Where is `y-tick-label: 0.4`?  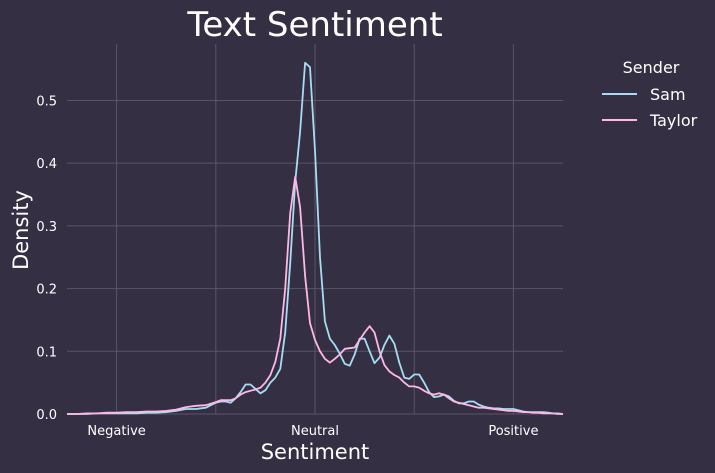
y-tick-label: 0.4 is located at coordinates (46, 164).